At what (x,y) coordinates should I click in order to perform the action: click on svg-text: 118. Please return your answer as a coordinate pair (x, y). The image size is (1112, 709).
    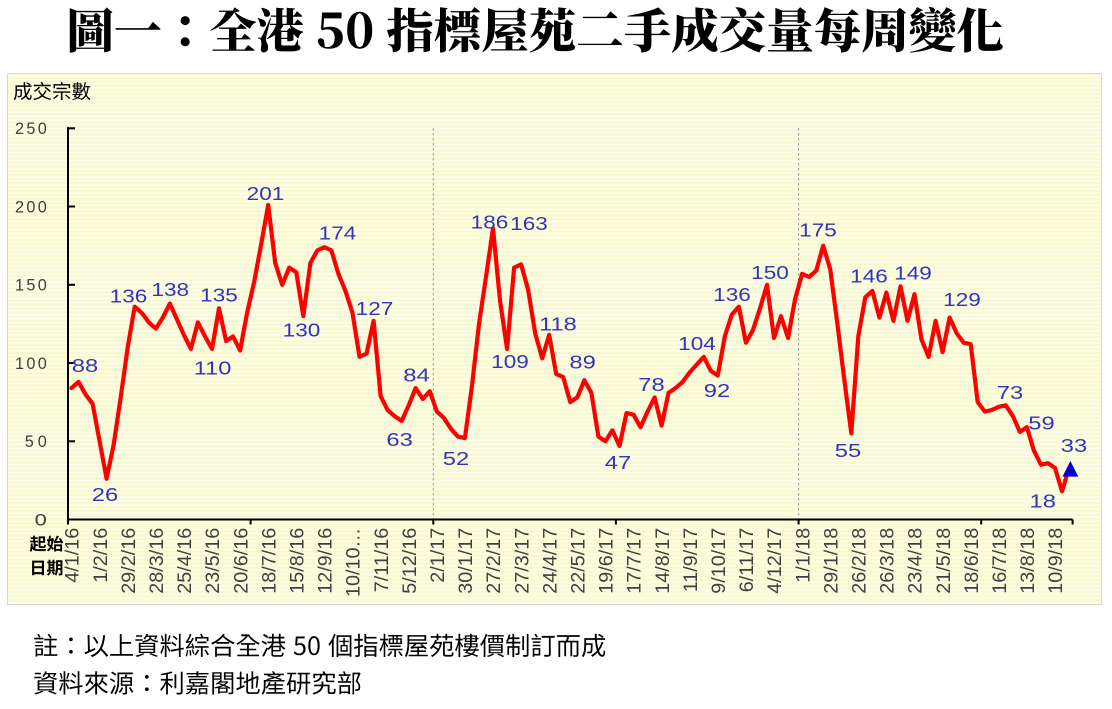
    Looking at the image, I should click on (558, 324).